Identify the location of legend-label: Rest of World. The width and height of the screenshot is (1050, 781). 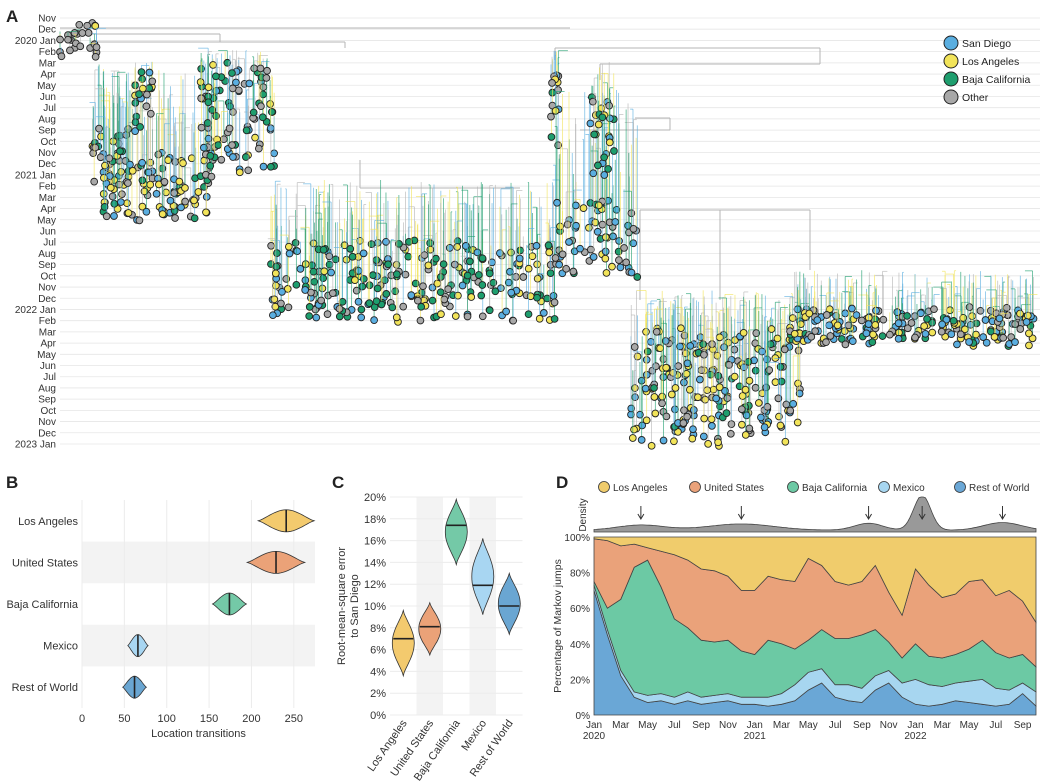
(999, 488).